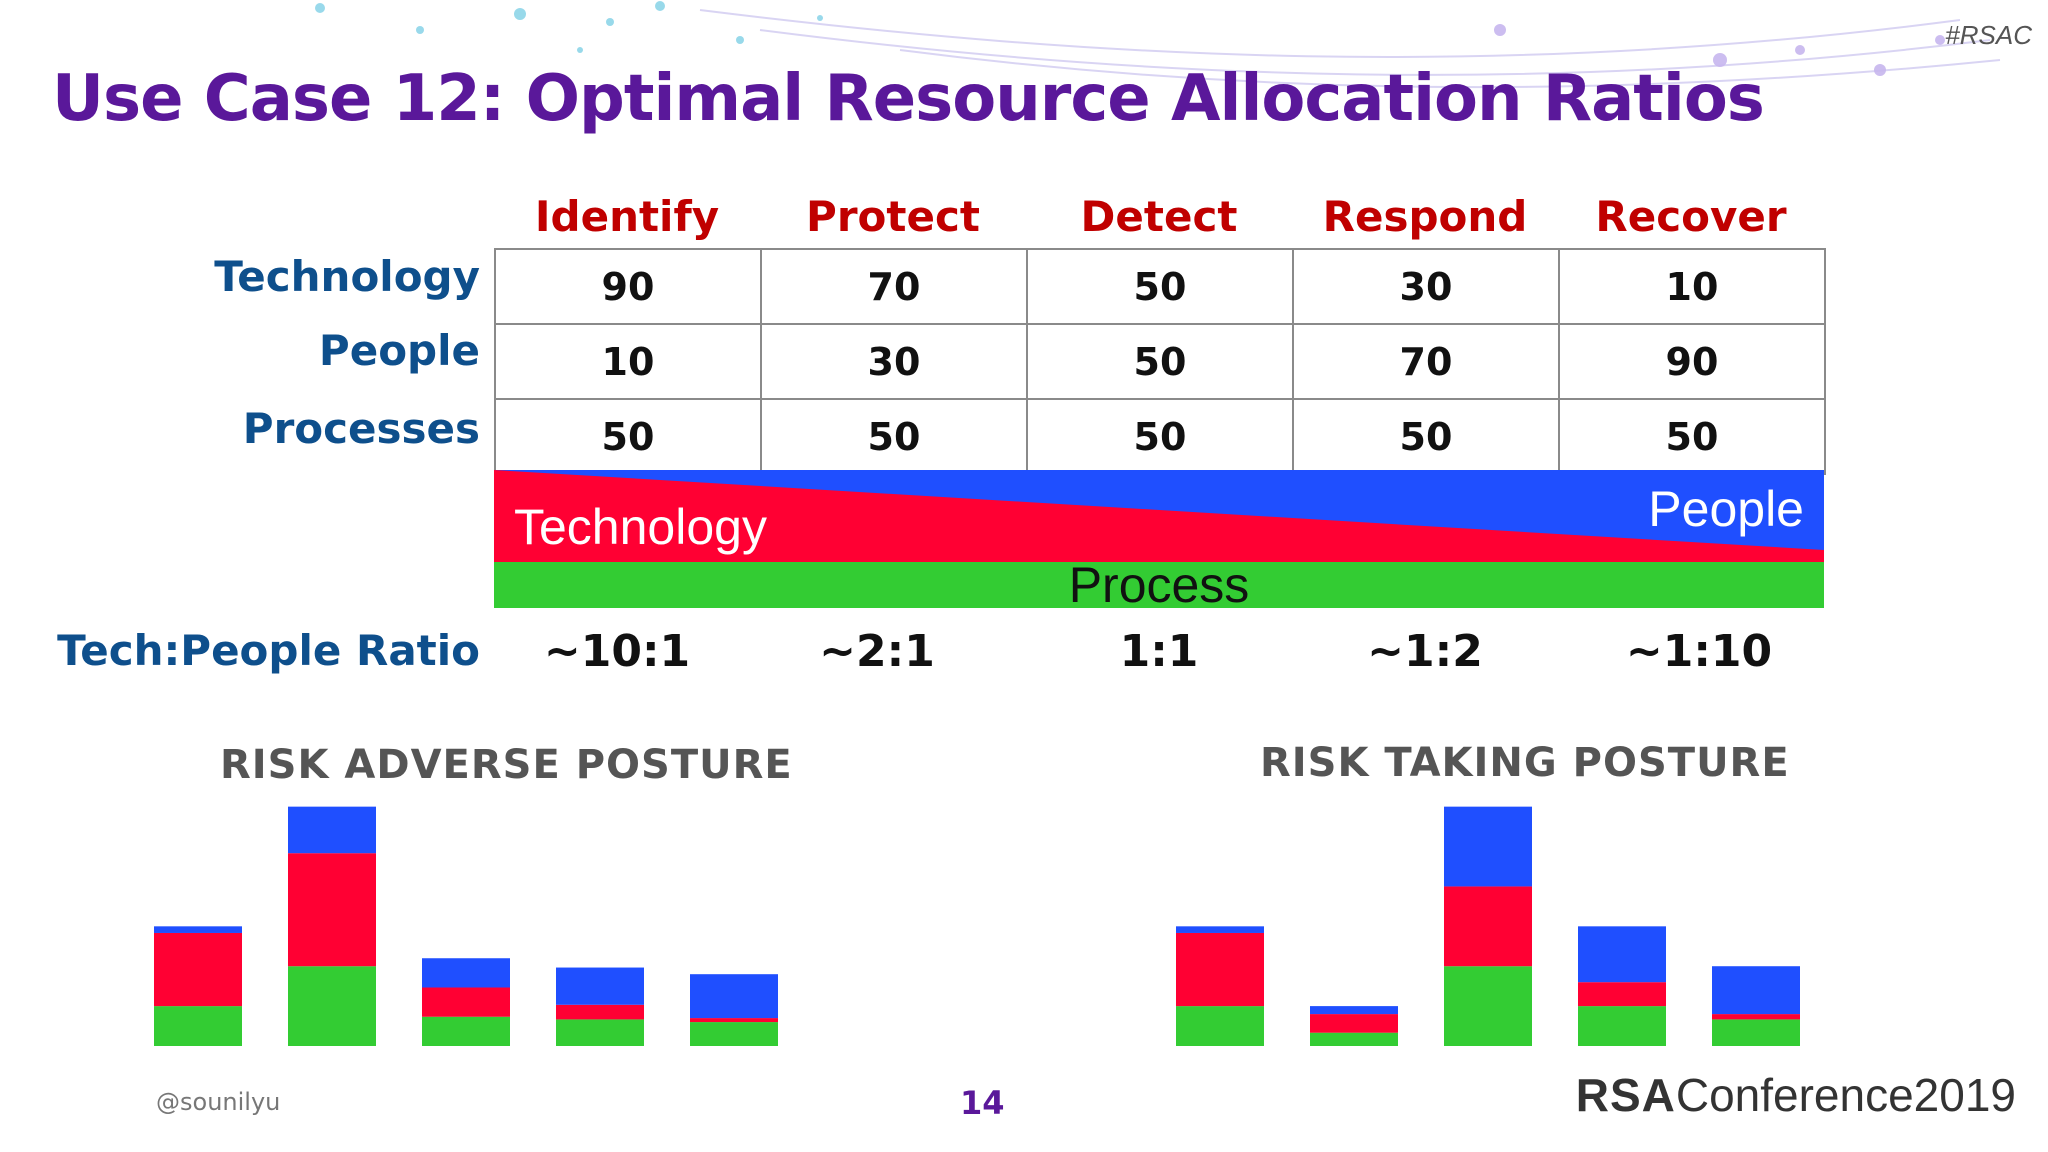 This screenshot has height=1152, width=2048. Describe the element at coordinates (1159, 651) in the screenshot. I see `ratio-value: 1:1` at that location.